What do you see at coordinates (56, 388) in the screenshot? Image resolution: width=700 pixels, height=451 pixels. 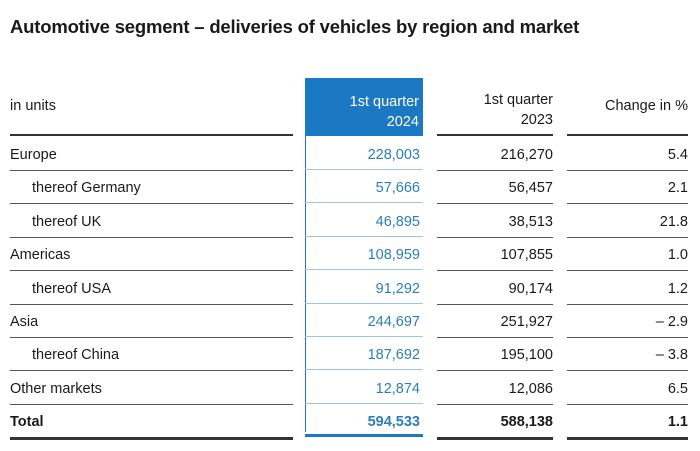 I see `row-label-text: Other markets` at bounding box center [56, 388].